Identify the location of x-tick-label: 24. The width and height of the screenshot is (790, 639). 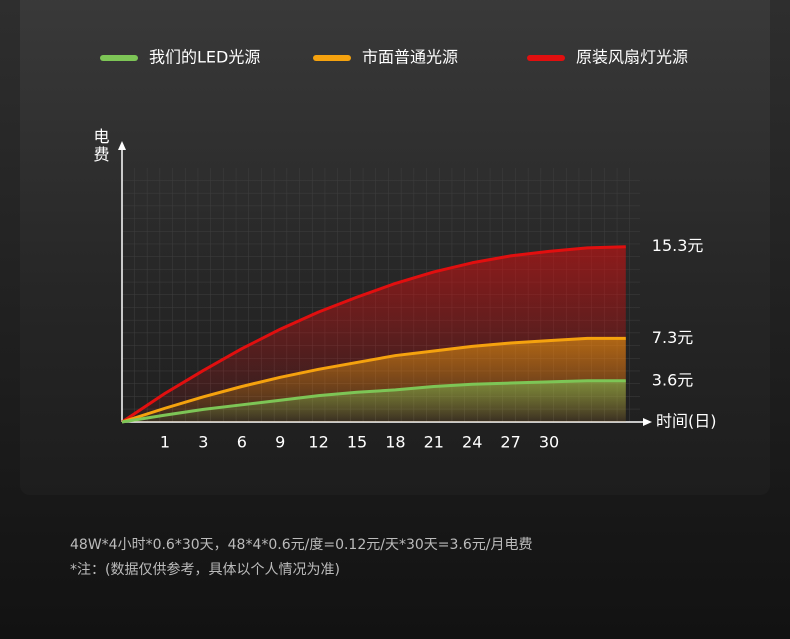
(472, 442).